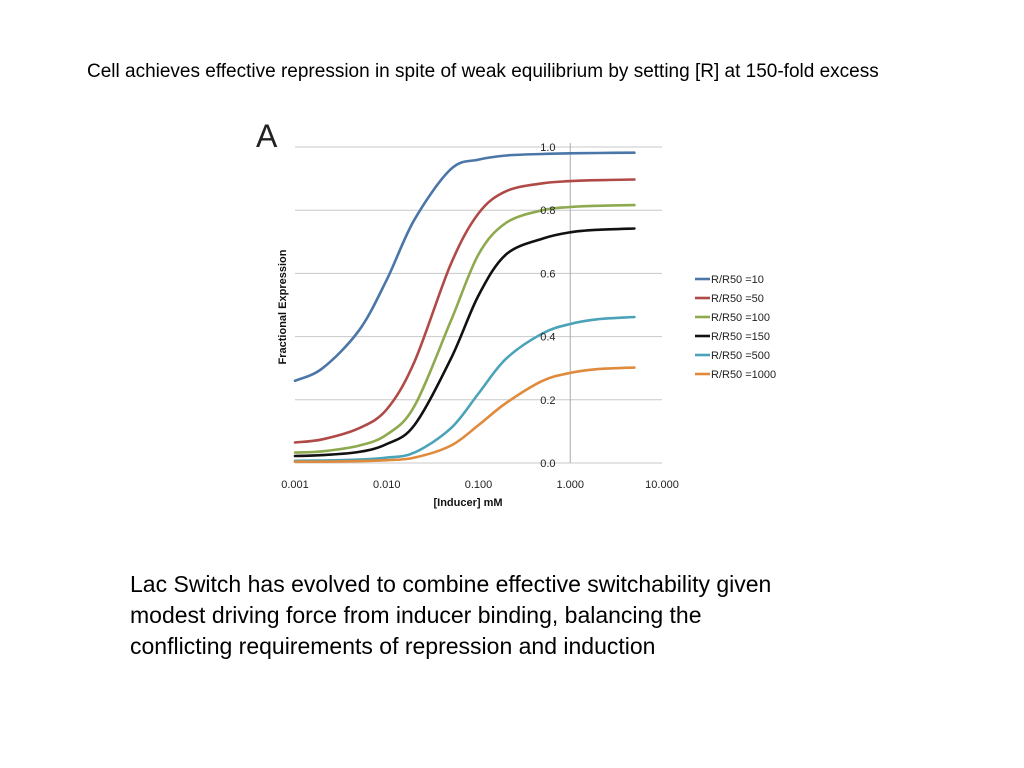 Image resolution: width=1024 pixels, height=768 pixels. Describe the element at coordinates (662, 485) in the screenshot. I see `x-tick-label: 10.000` at that location.